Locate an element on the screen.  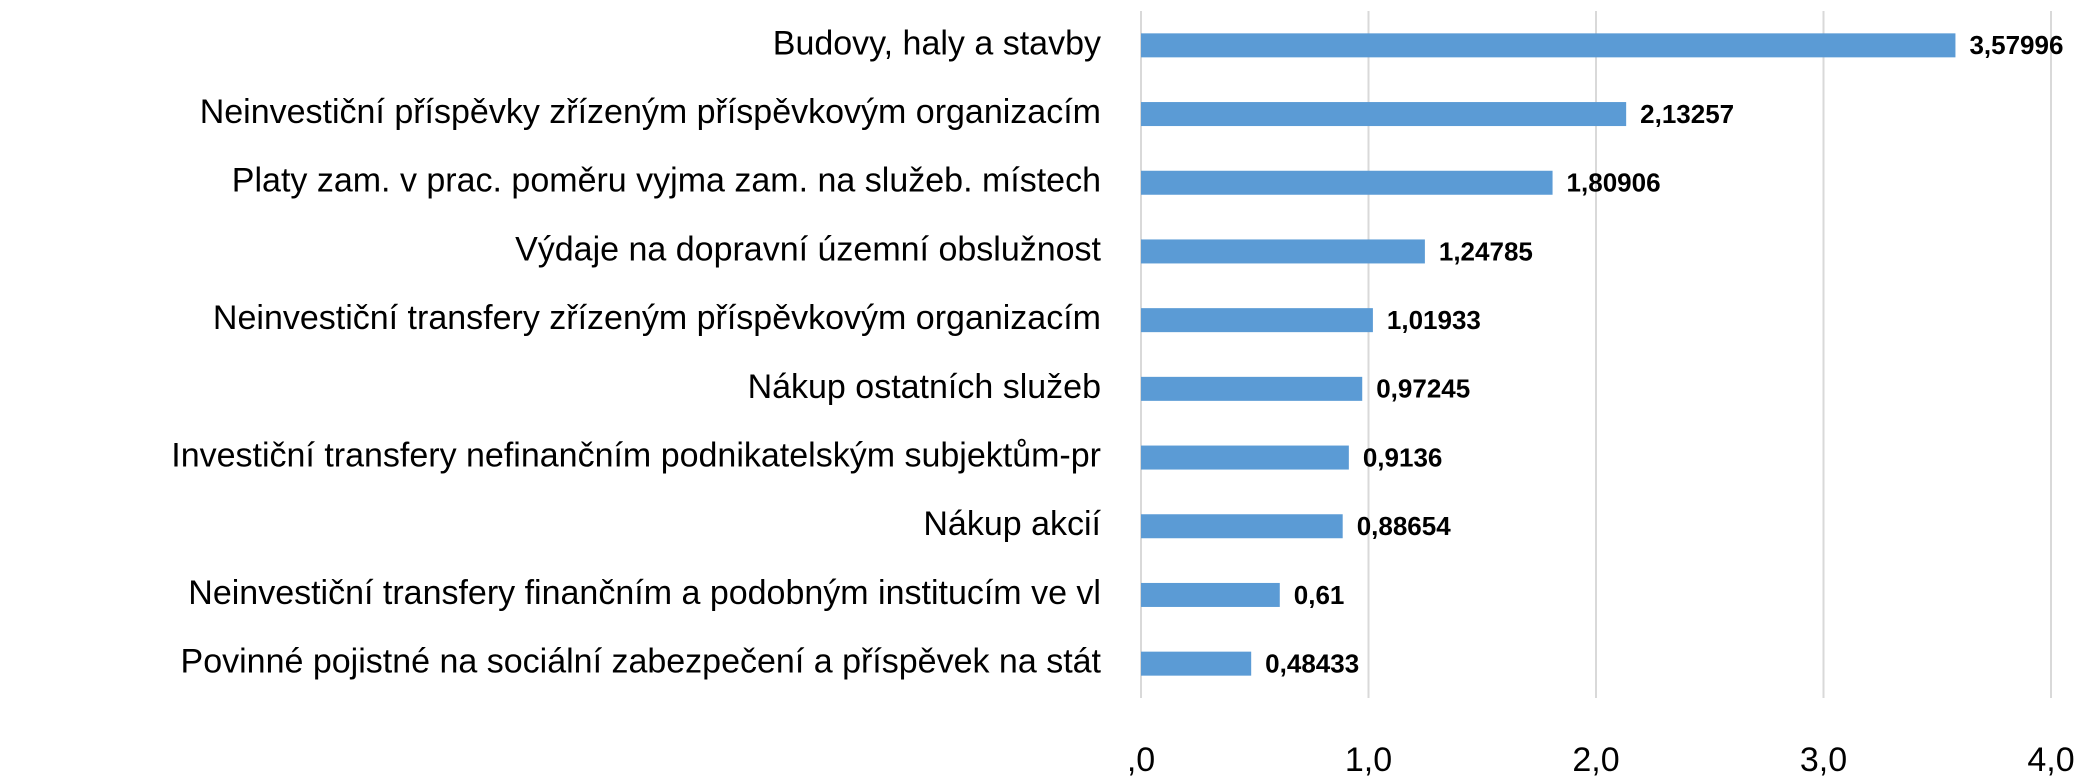
x-tick-label: 1,0 is located at coordinates (1368, 760).